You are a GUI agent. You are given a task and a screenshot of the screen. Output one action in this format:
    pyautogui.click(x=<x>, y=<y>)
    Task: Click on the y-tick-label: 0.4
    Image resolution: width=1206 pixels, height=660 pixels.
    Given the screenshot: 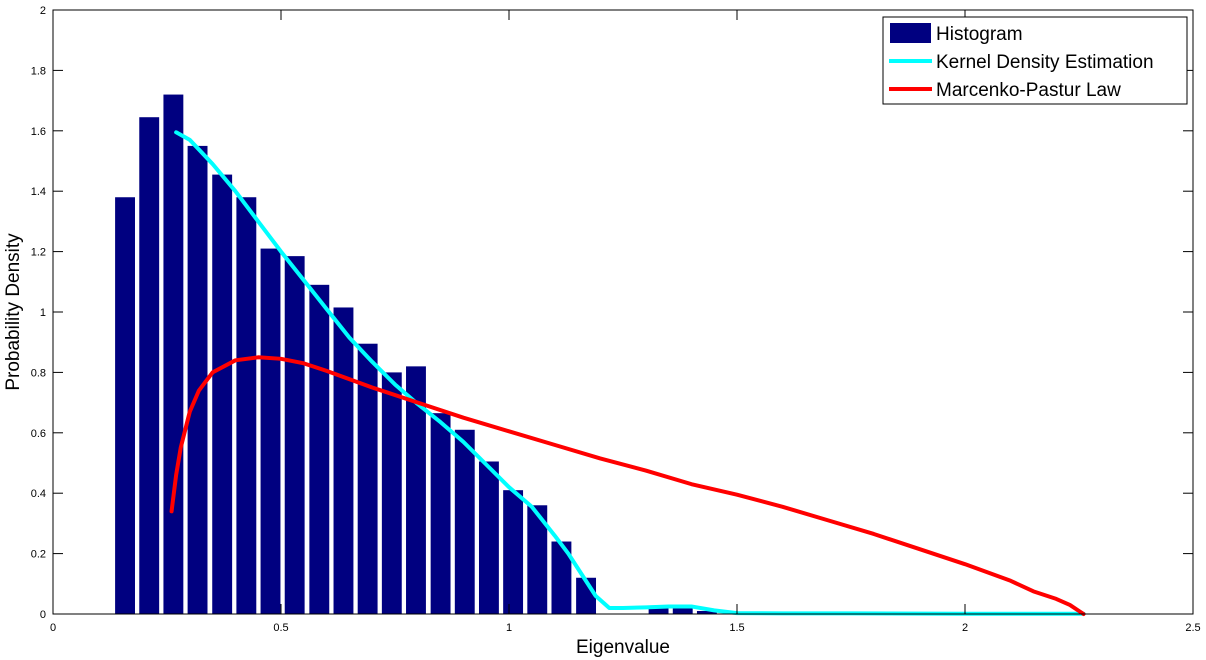 What is the action you would take?
    pyautogui.click(x=38, y=494)
    